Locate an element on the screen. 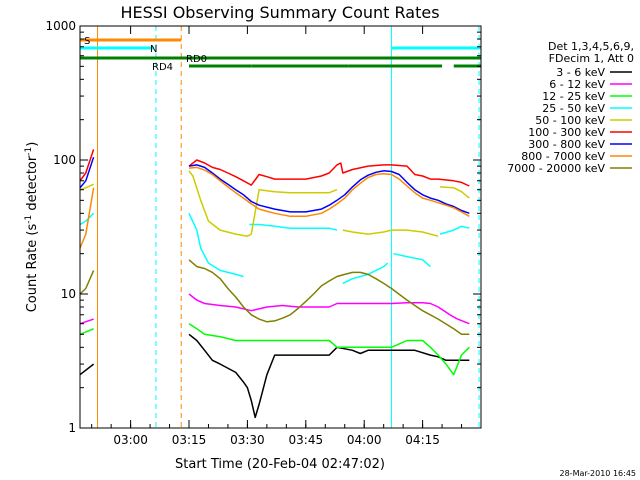  x-tick-label-1: 03:15 is located at coordinates (189, 440).